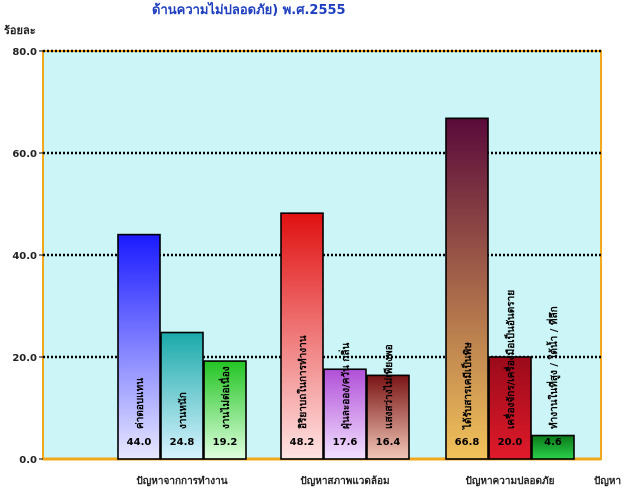 This screenshot has height=497, width=632. Describe the element at coordinates (510, 442) in the screenshot. I see `bar-value-label: 20.0` at that location.